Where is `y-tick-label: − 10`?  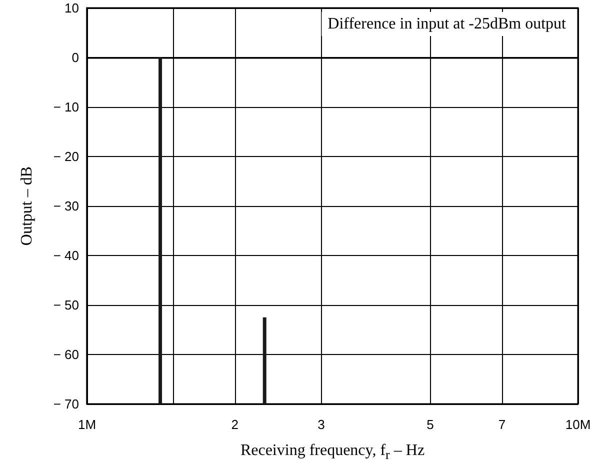 y-tick-label: − 10 is located at coordinates (66, 107).